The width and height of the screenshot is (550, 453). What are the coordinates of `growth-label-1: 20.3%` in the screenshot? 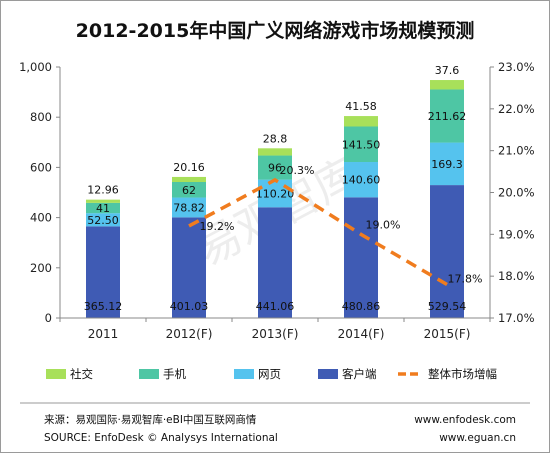 It's located at (297, 170).